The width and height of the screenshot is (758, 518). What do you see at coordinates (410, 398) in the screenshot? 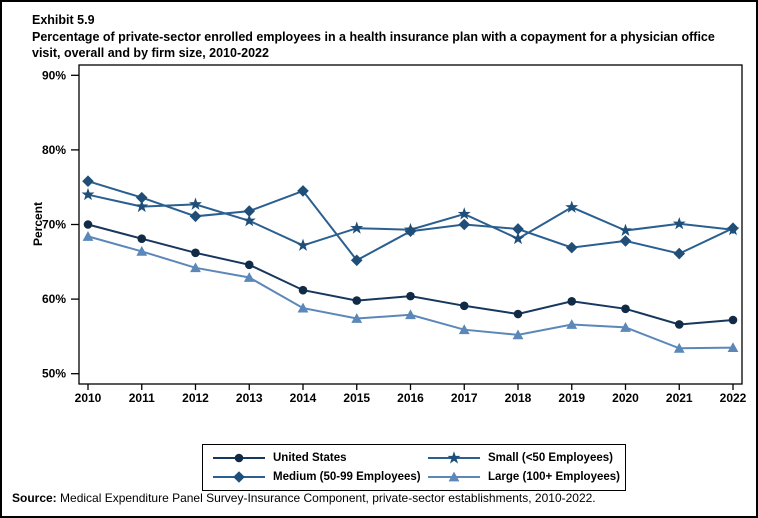
I see `x-tick-label: 2016` at bounding box center [410, 398].